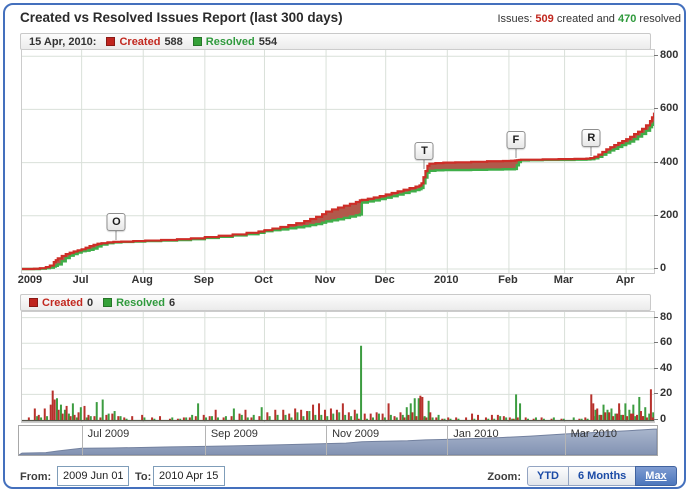 The height and width of the screenshot is (500, 700). Describe the element at coordinates (424, 151) in the screenshot. I see `event-flag-t: T` at that location.